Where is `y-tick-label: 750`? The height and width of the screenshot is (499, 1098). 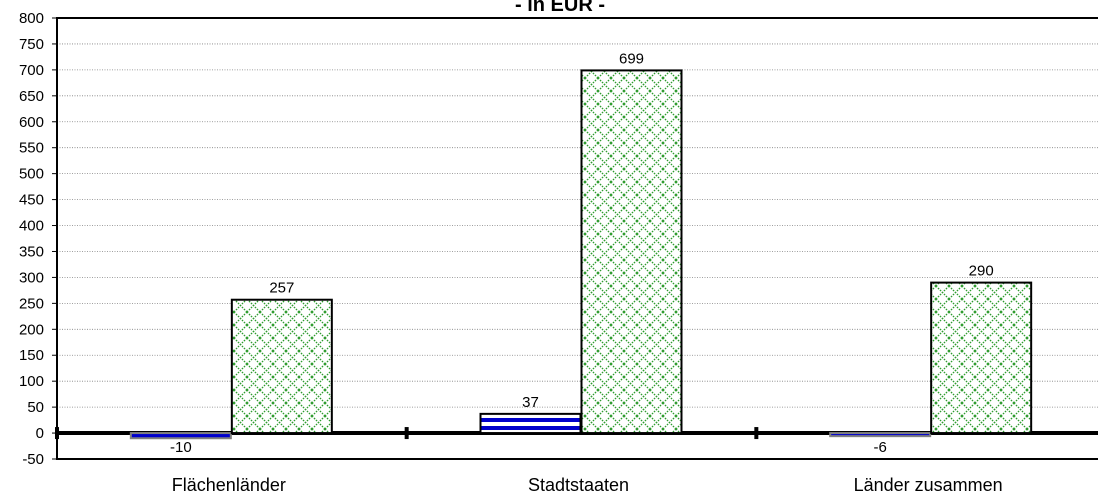
y-tick-label: 750 is located at coordinates (31, 44).